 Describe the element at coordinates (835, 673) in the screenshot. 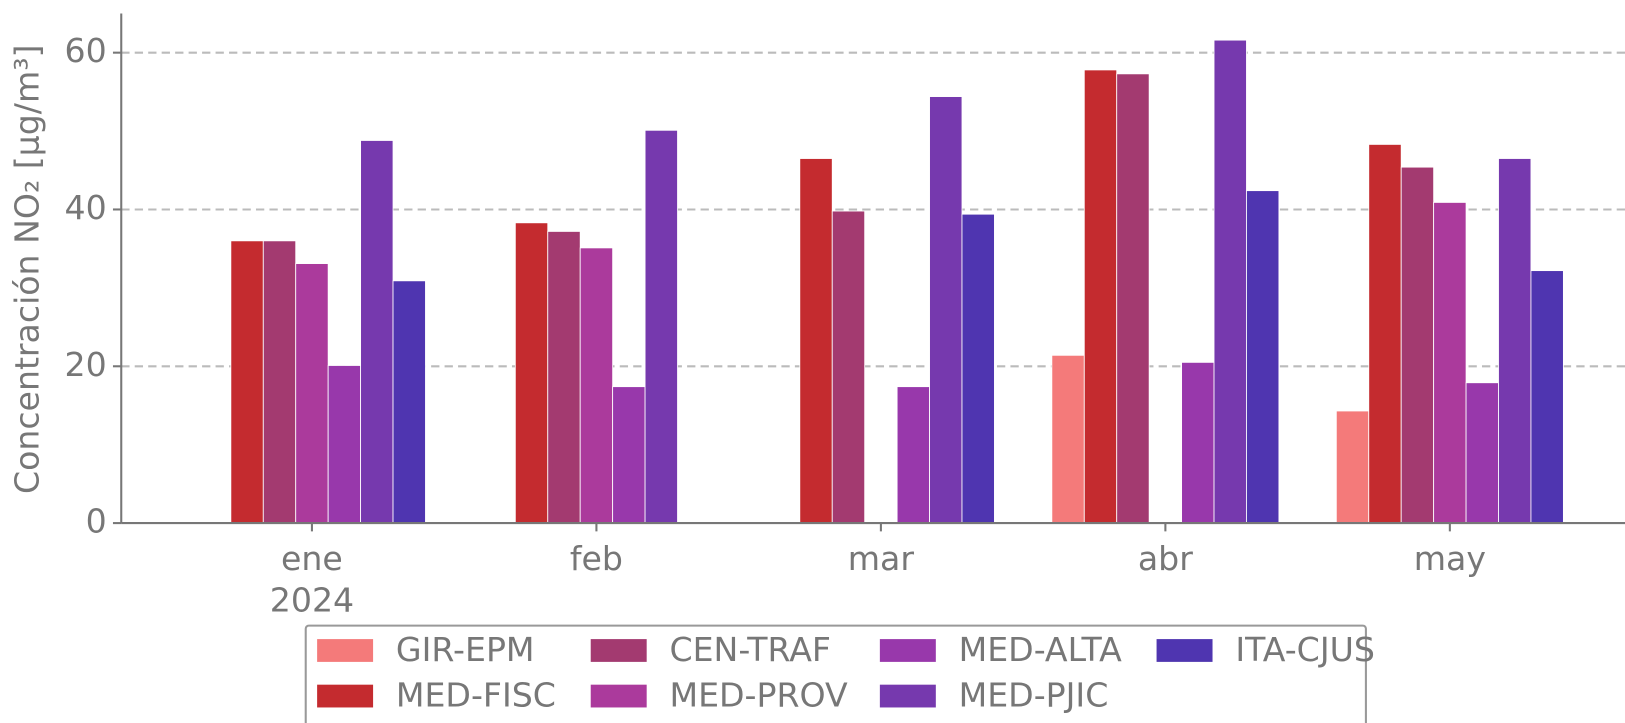

I see `legend-box` at that location.